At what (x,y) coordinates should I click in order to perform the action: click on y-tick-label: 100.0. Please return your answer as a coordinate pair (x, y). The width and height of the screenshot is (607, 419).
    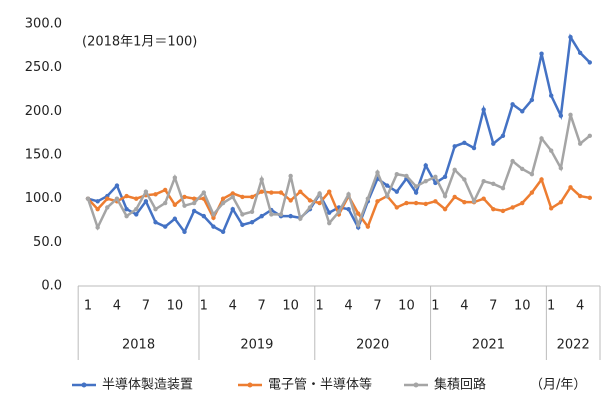
    Looking at the image, I should click on (43, 198).